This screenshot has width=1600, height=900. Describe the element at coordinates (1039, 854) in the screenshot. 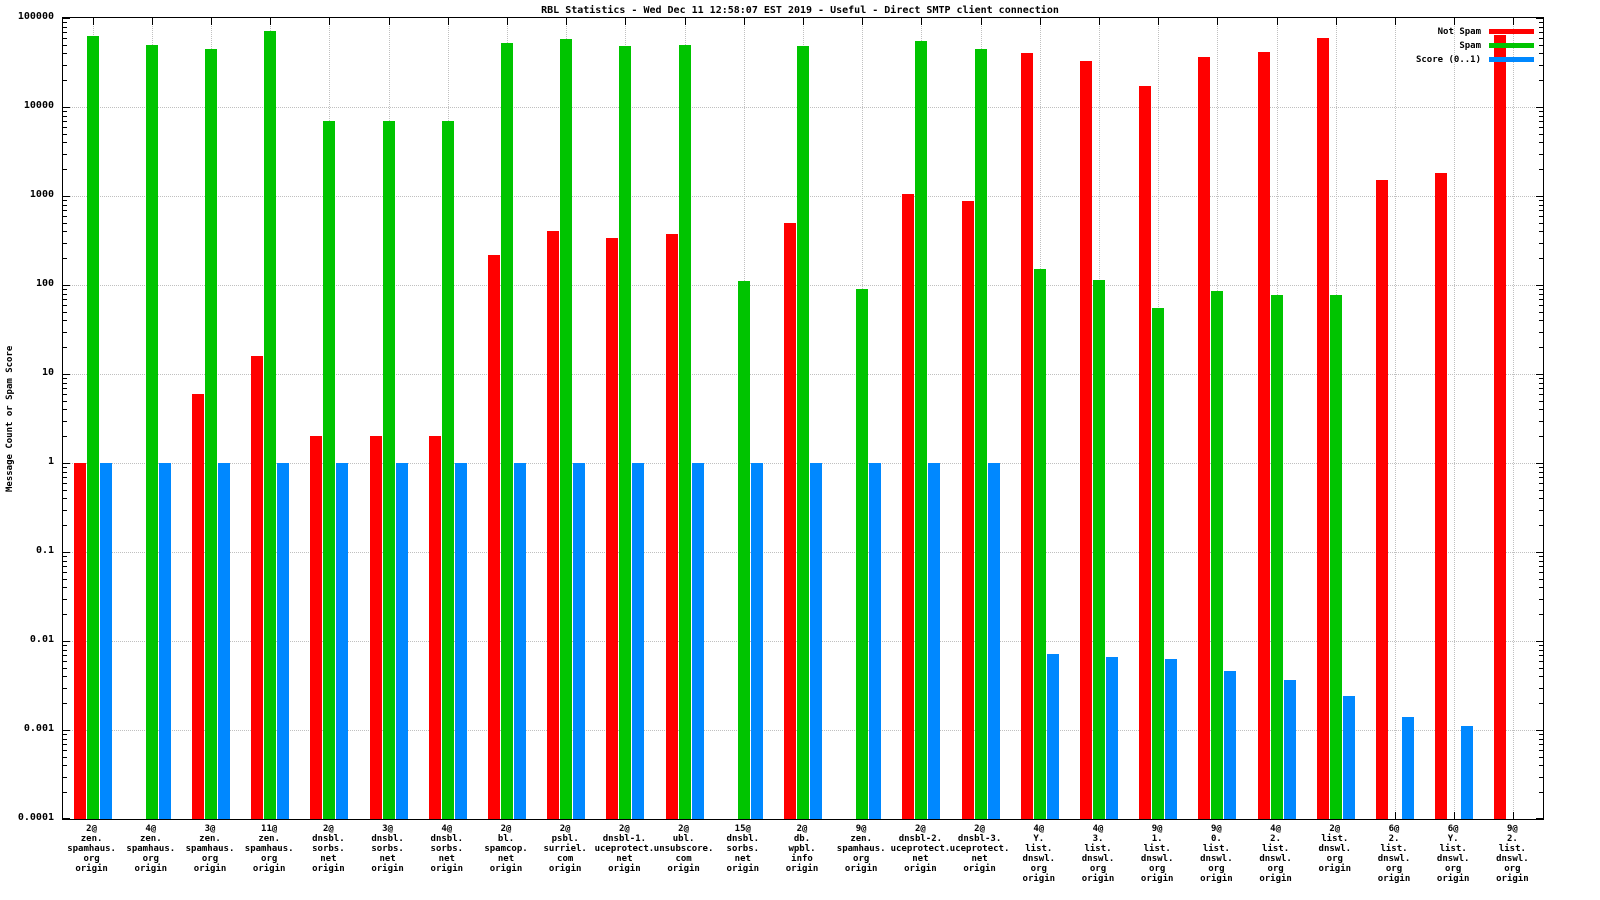

I see `x-category-label: 4@ Y. list. dnswl. org origin` at that location.